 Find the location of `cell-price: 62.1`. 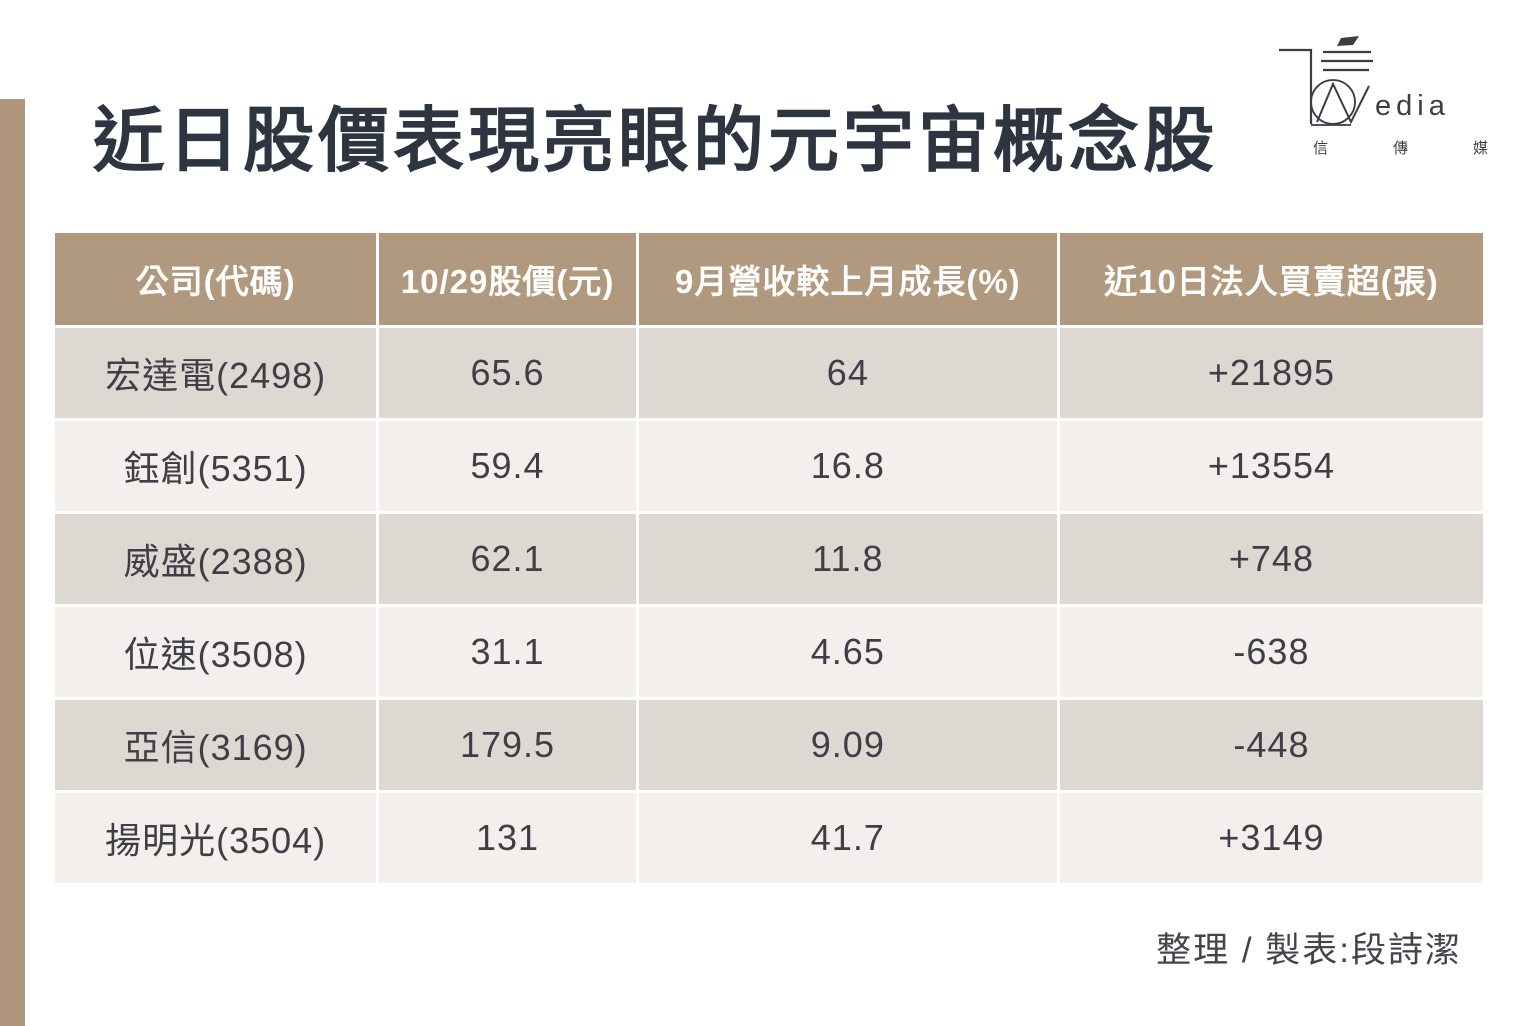

cell-price: 62.1 is located at coordinates (507, 559).